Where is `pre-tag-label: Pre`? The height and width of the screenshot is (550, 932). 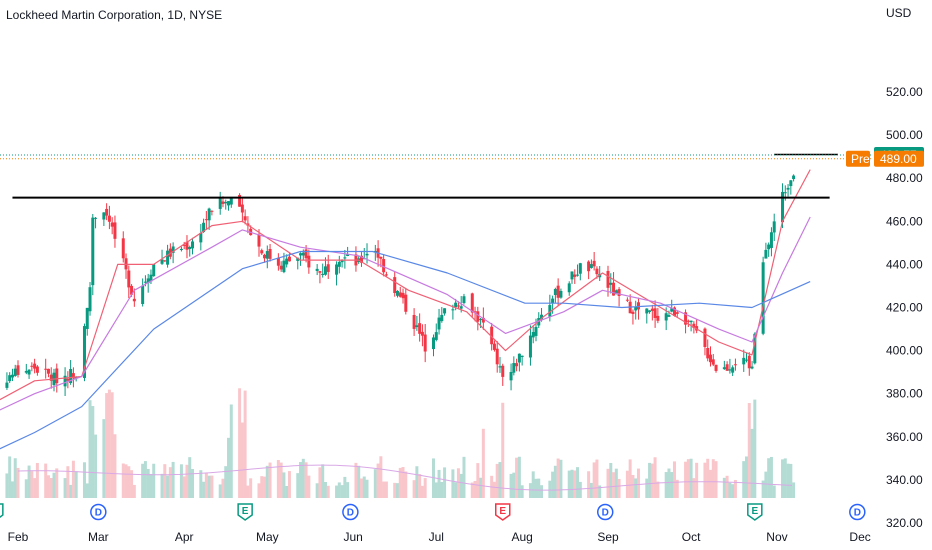
pre-tag-label: Pre is located at coordinates (860, 159).